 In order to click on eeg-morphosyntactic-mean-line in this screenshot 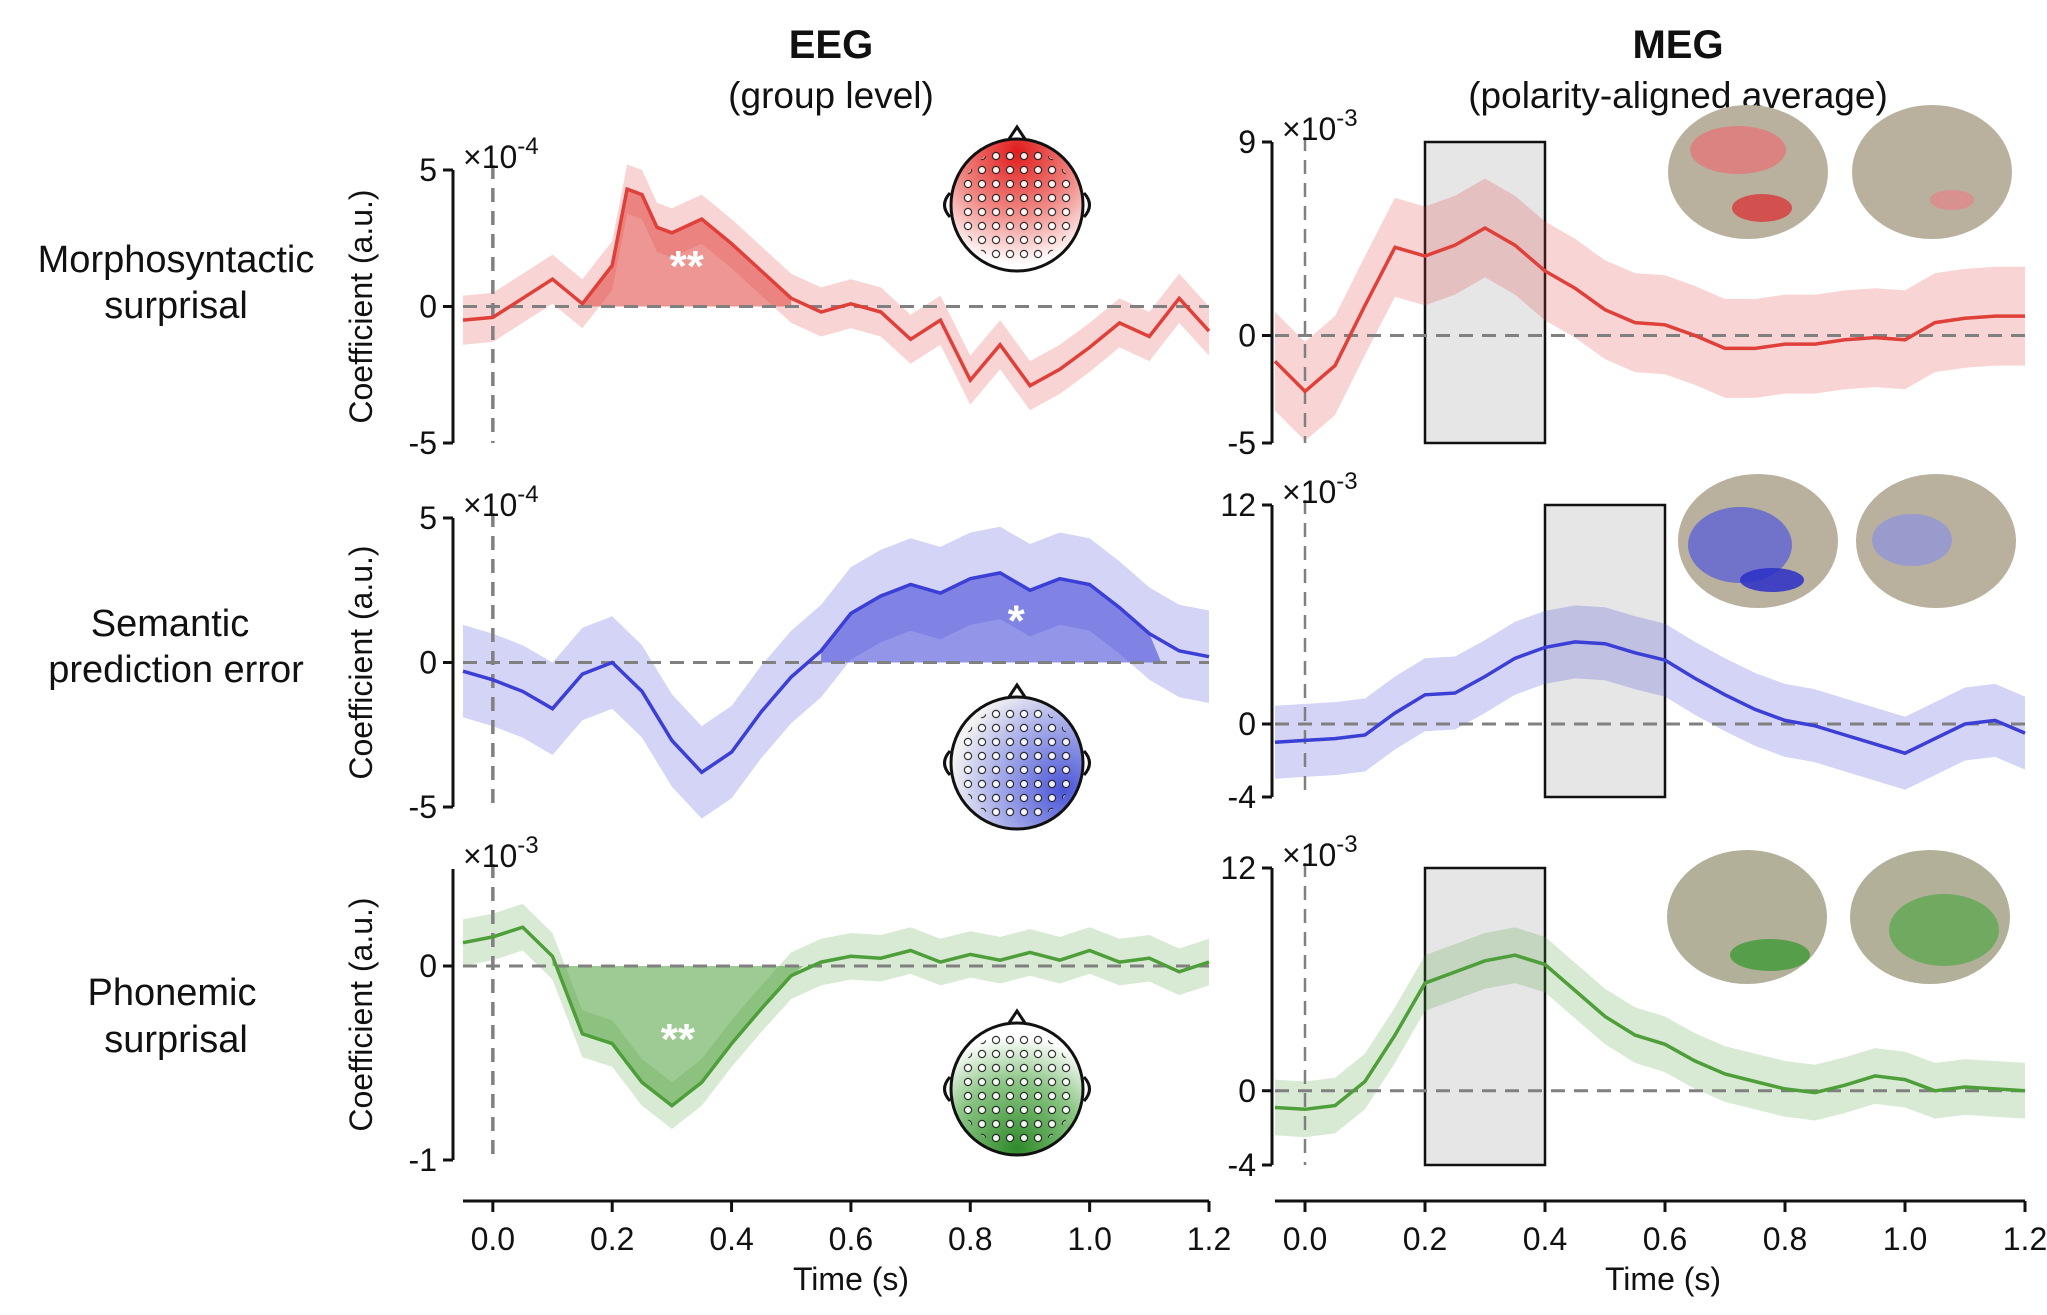, I will do `click(836, 287)`.